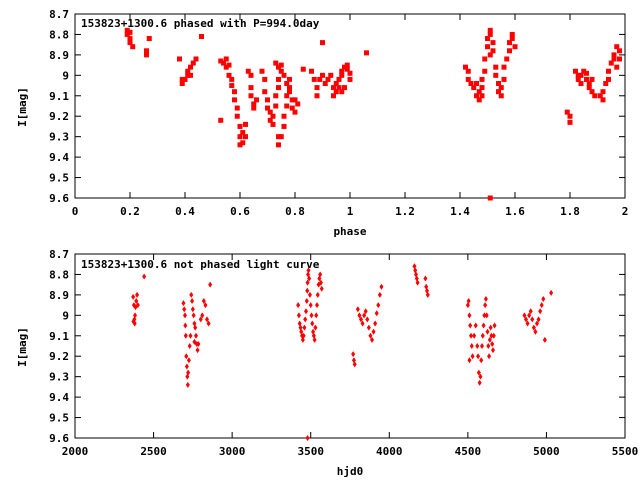 The image size is (640, 480). What do you see at coordinates (310, 451) in the screenshot?
I see `x-tick-label: 3500` at bounding box center [310, 451].